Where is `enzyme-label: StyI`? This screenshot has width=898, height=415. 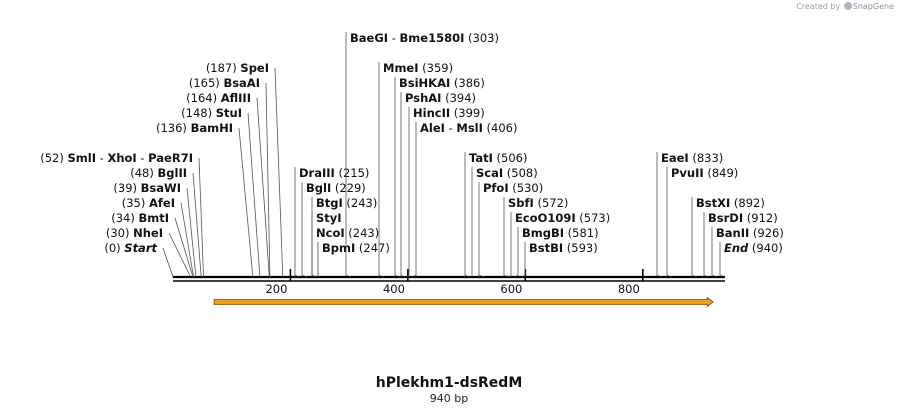 enzyme-label: StyI is located at coordinates (329, 218).